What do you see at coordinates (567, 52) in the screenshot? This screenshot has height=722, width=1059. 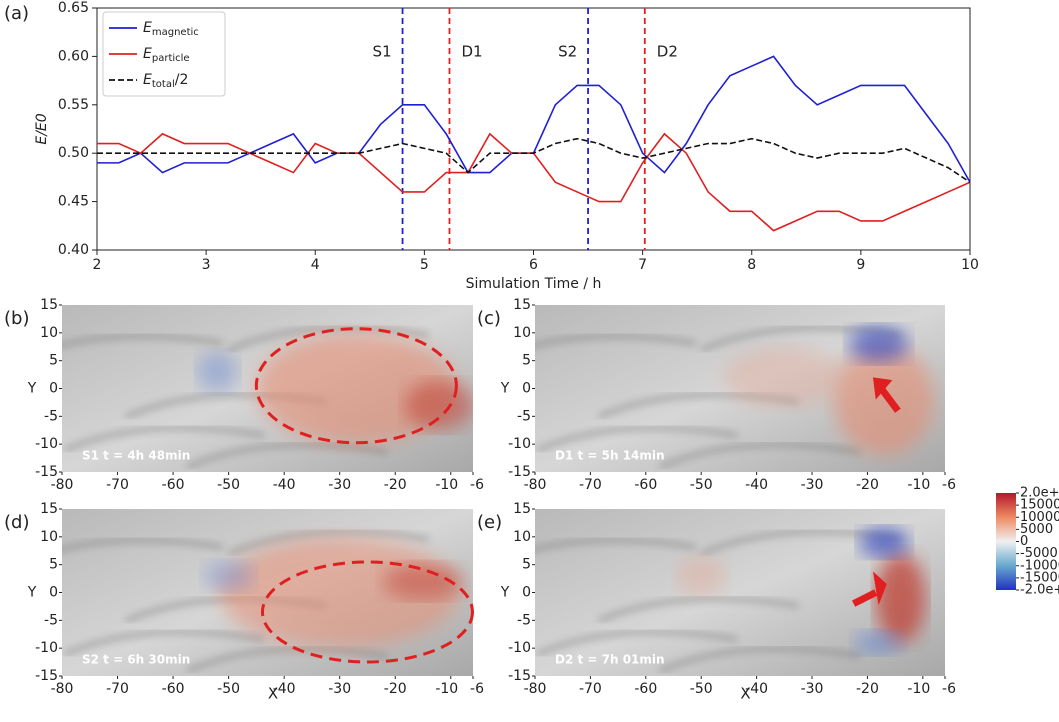 I see `event-label: S2` at bounding box center [567, 52].